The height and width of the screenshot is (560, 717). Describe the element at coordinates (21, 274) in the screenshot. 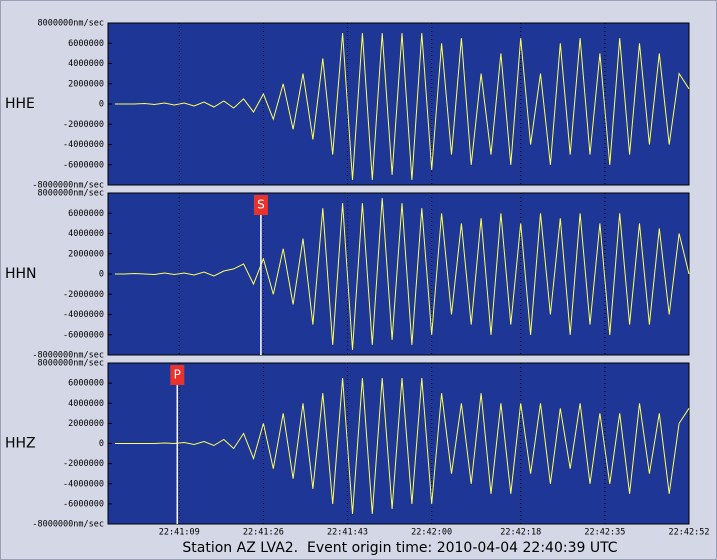

I see `channel-label: HHN` at that location.